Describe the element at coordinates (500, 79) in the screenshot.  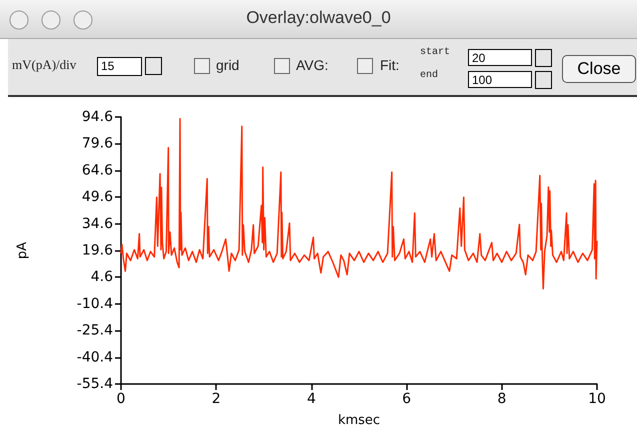
I see `text: 100` at that location.